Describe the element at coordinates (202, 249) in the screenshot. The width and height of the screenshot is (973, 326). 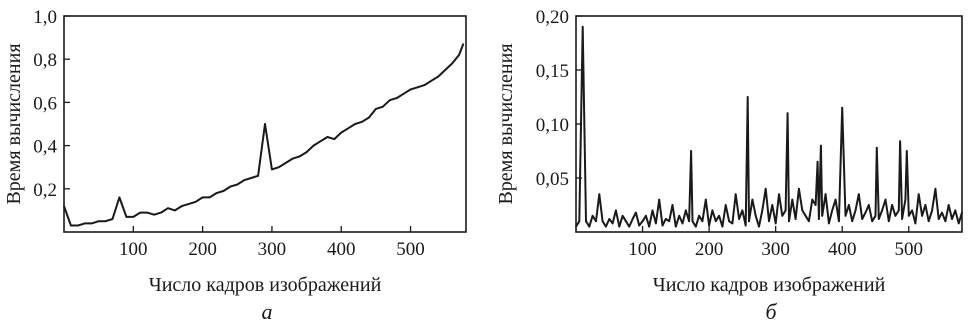
I see `x-tick-label-a-1: 200` at that location.